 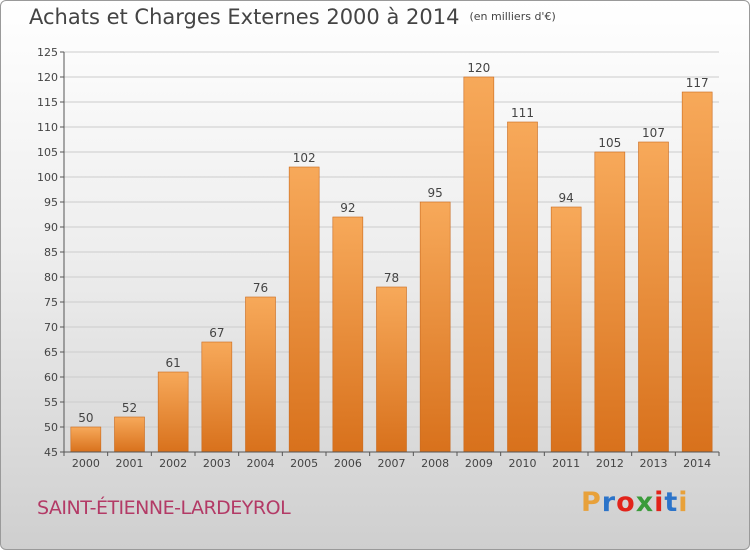 What do you see at coordinates (51, 302) in the screenshot?
I see `y-tick-label: 75` at bounding box center [51, 302].